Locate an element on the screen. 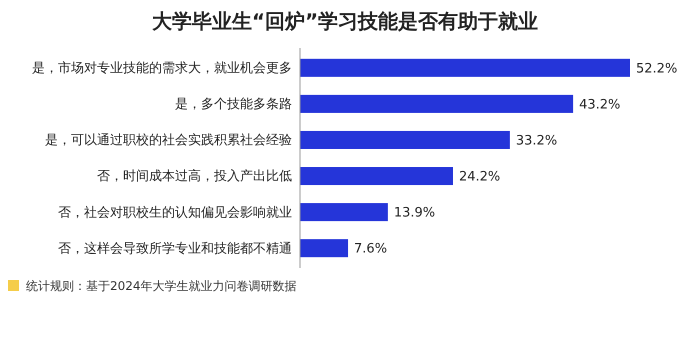  data-label: 7.6% is located at coordinates (371, 249).